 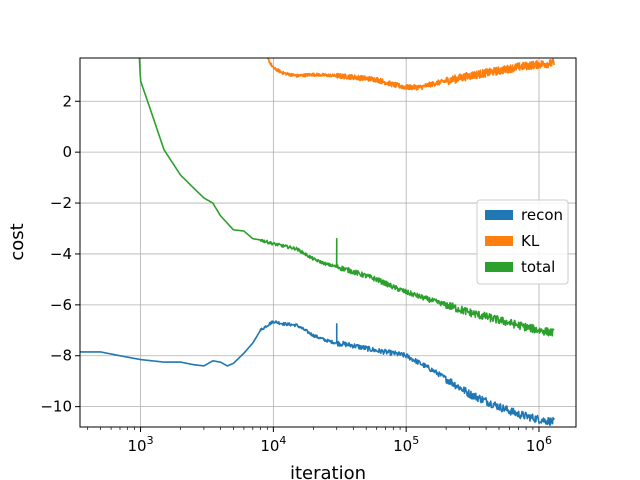 What do you see at coordinates (499, 215) in the screenshot?
I see `legend-swatch-recon` at bounding box center [499, 215].